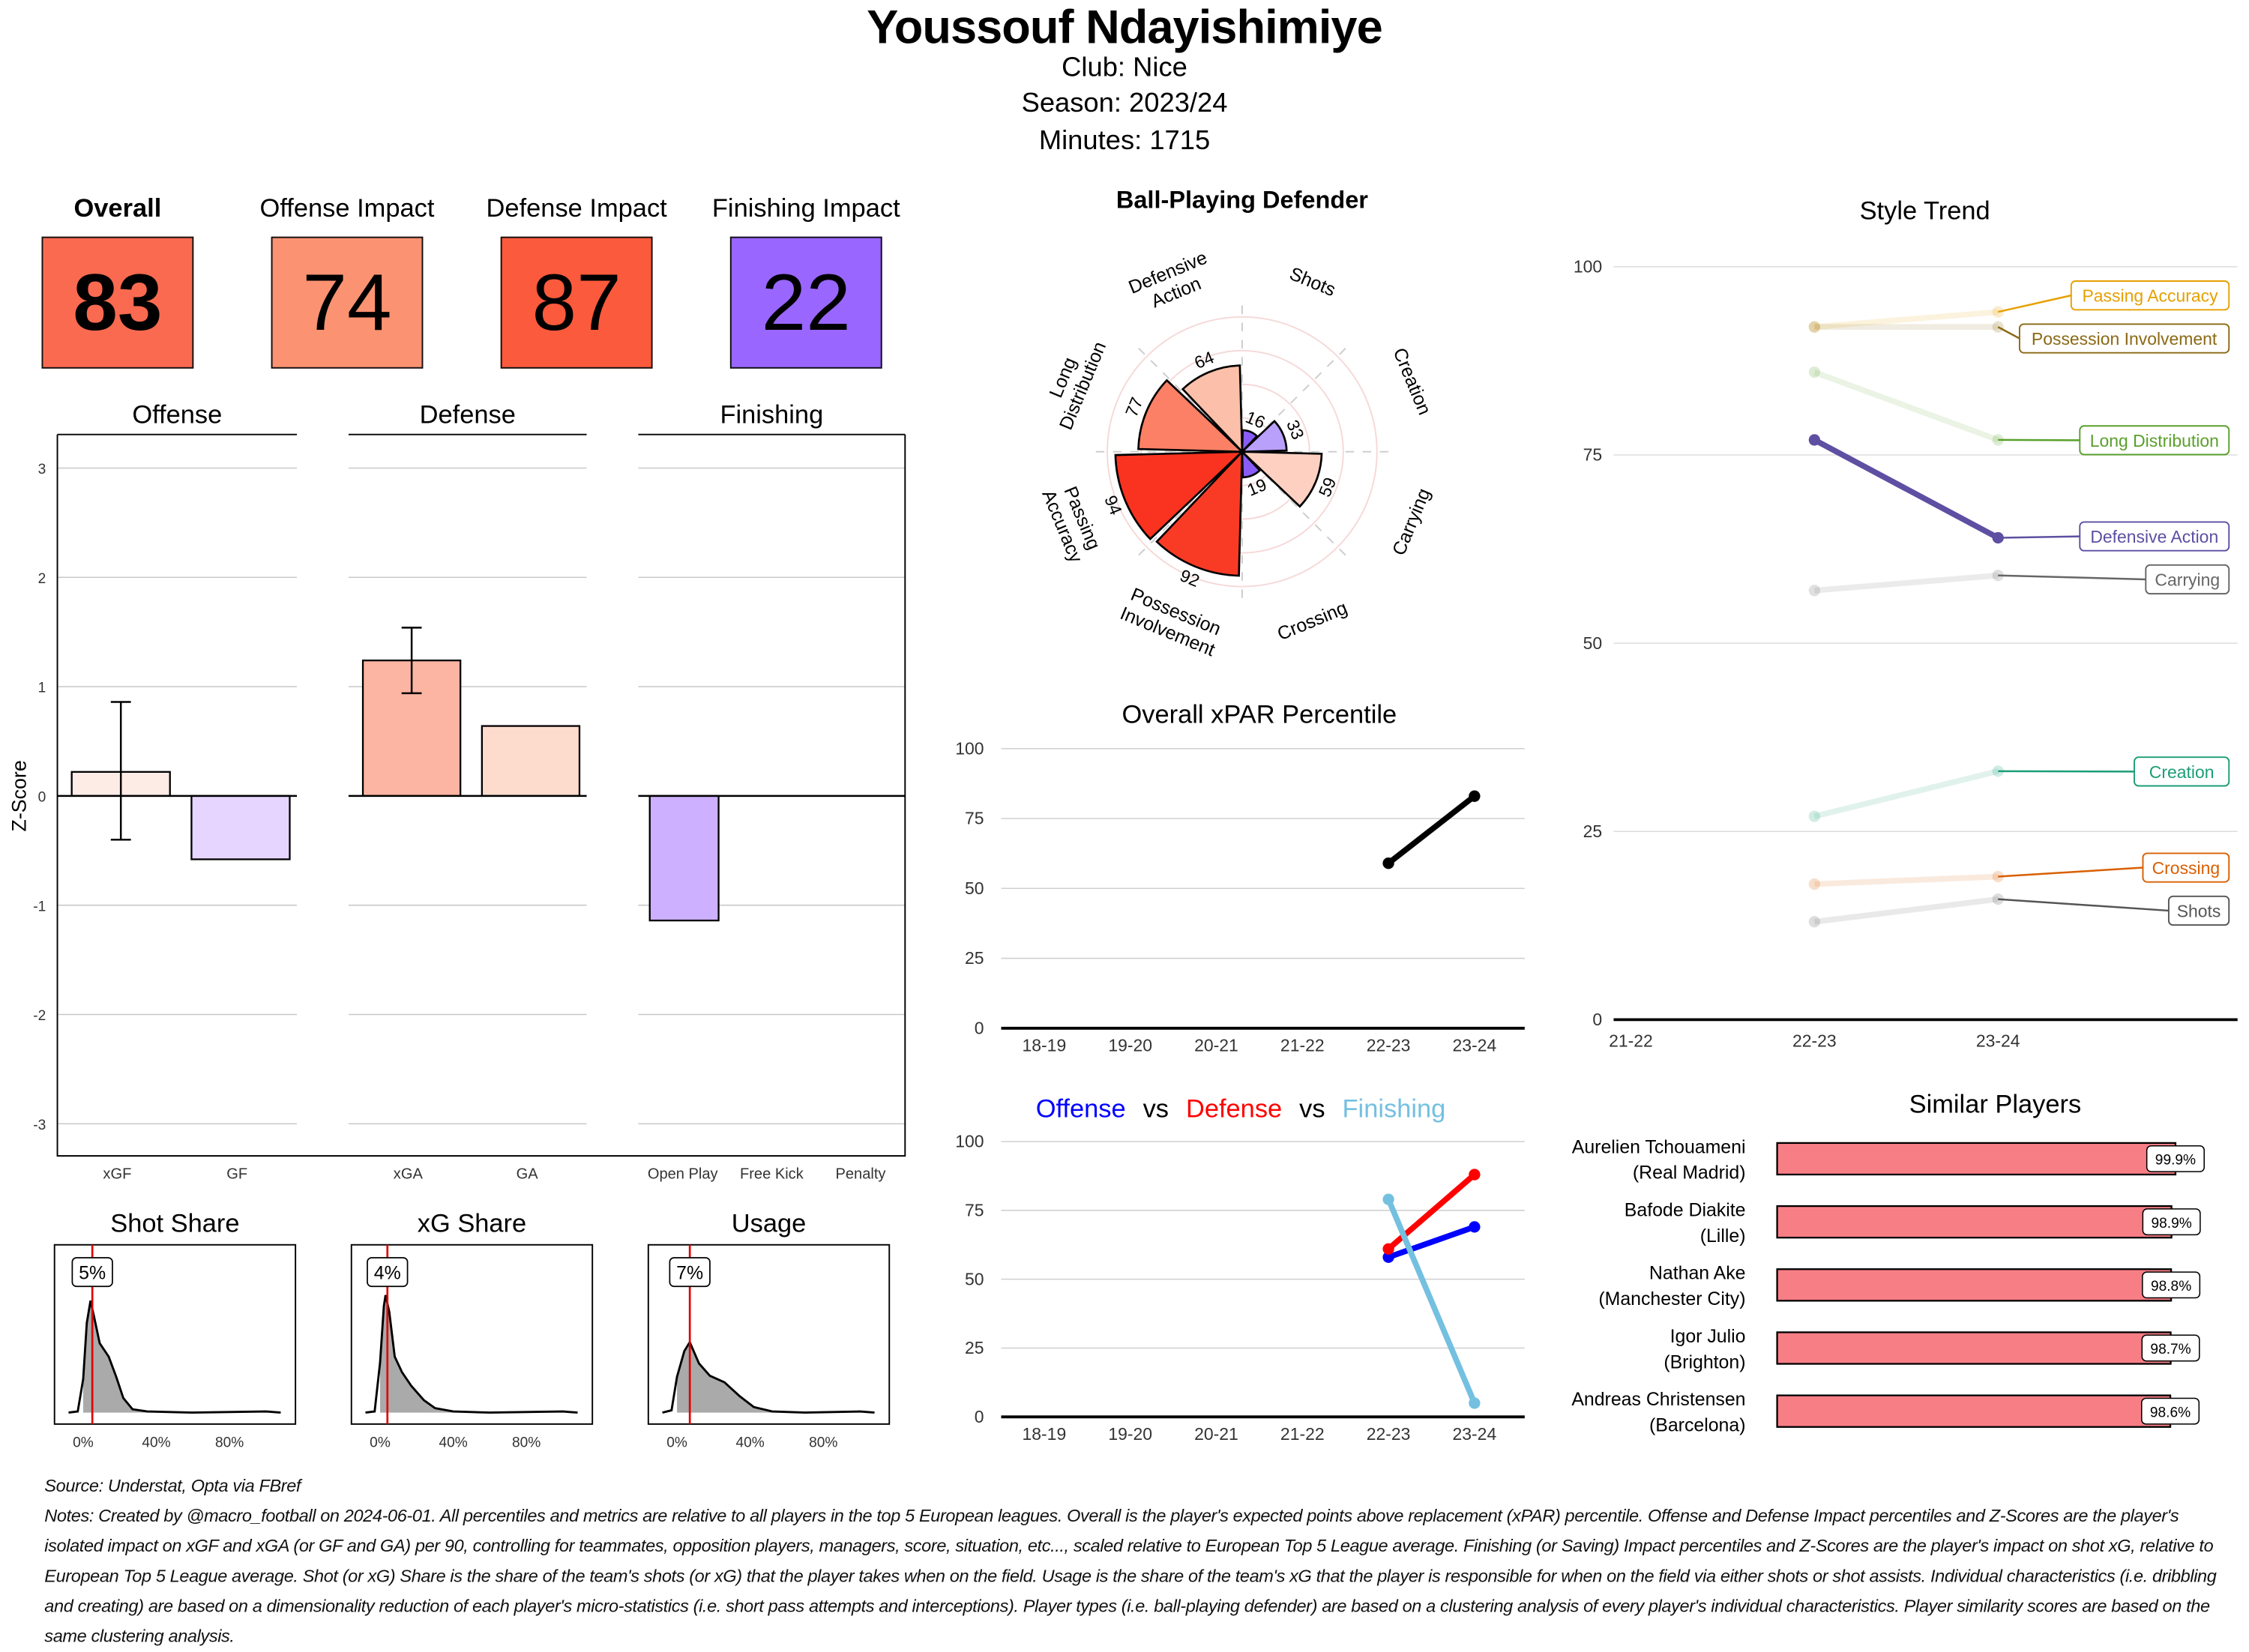 This screenshot has height=1652, width=2249. I want to click on x-tick-label: 19-20, so click(1130, 1045).